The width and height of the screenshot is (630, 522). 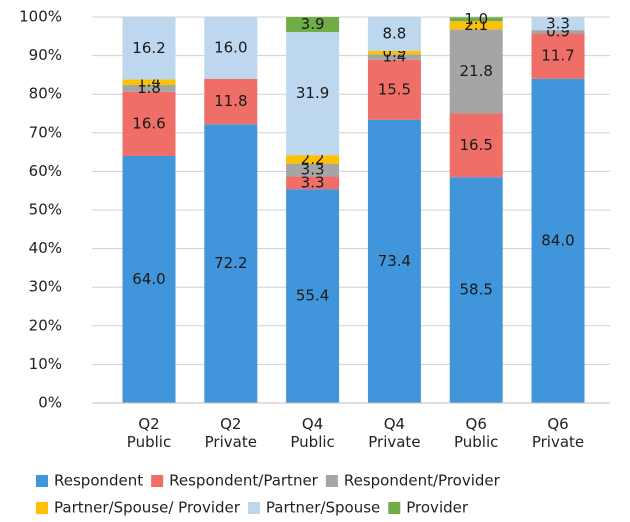 I want to click on data-label: 15.5, so click(x=394, y=89).